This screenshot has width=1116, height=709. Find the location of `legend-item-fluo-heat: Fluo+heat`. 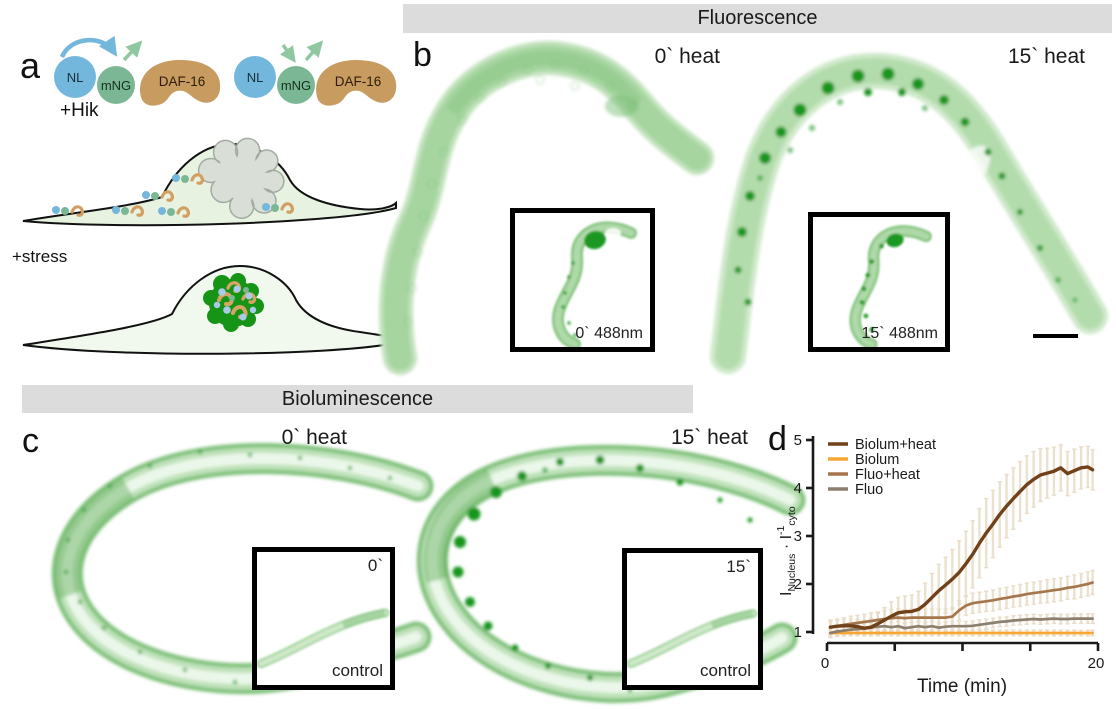

legend-item-fluo-heat: Fluo+heat is located at coordinates (874, 475).